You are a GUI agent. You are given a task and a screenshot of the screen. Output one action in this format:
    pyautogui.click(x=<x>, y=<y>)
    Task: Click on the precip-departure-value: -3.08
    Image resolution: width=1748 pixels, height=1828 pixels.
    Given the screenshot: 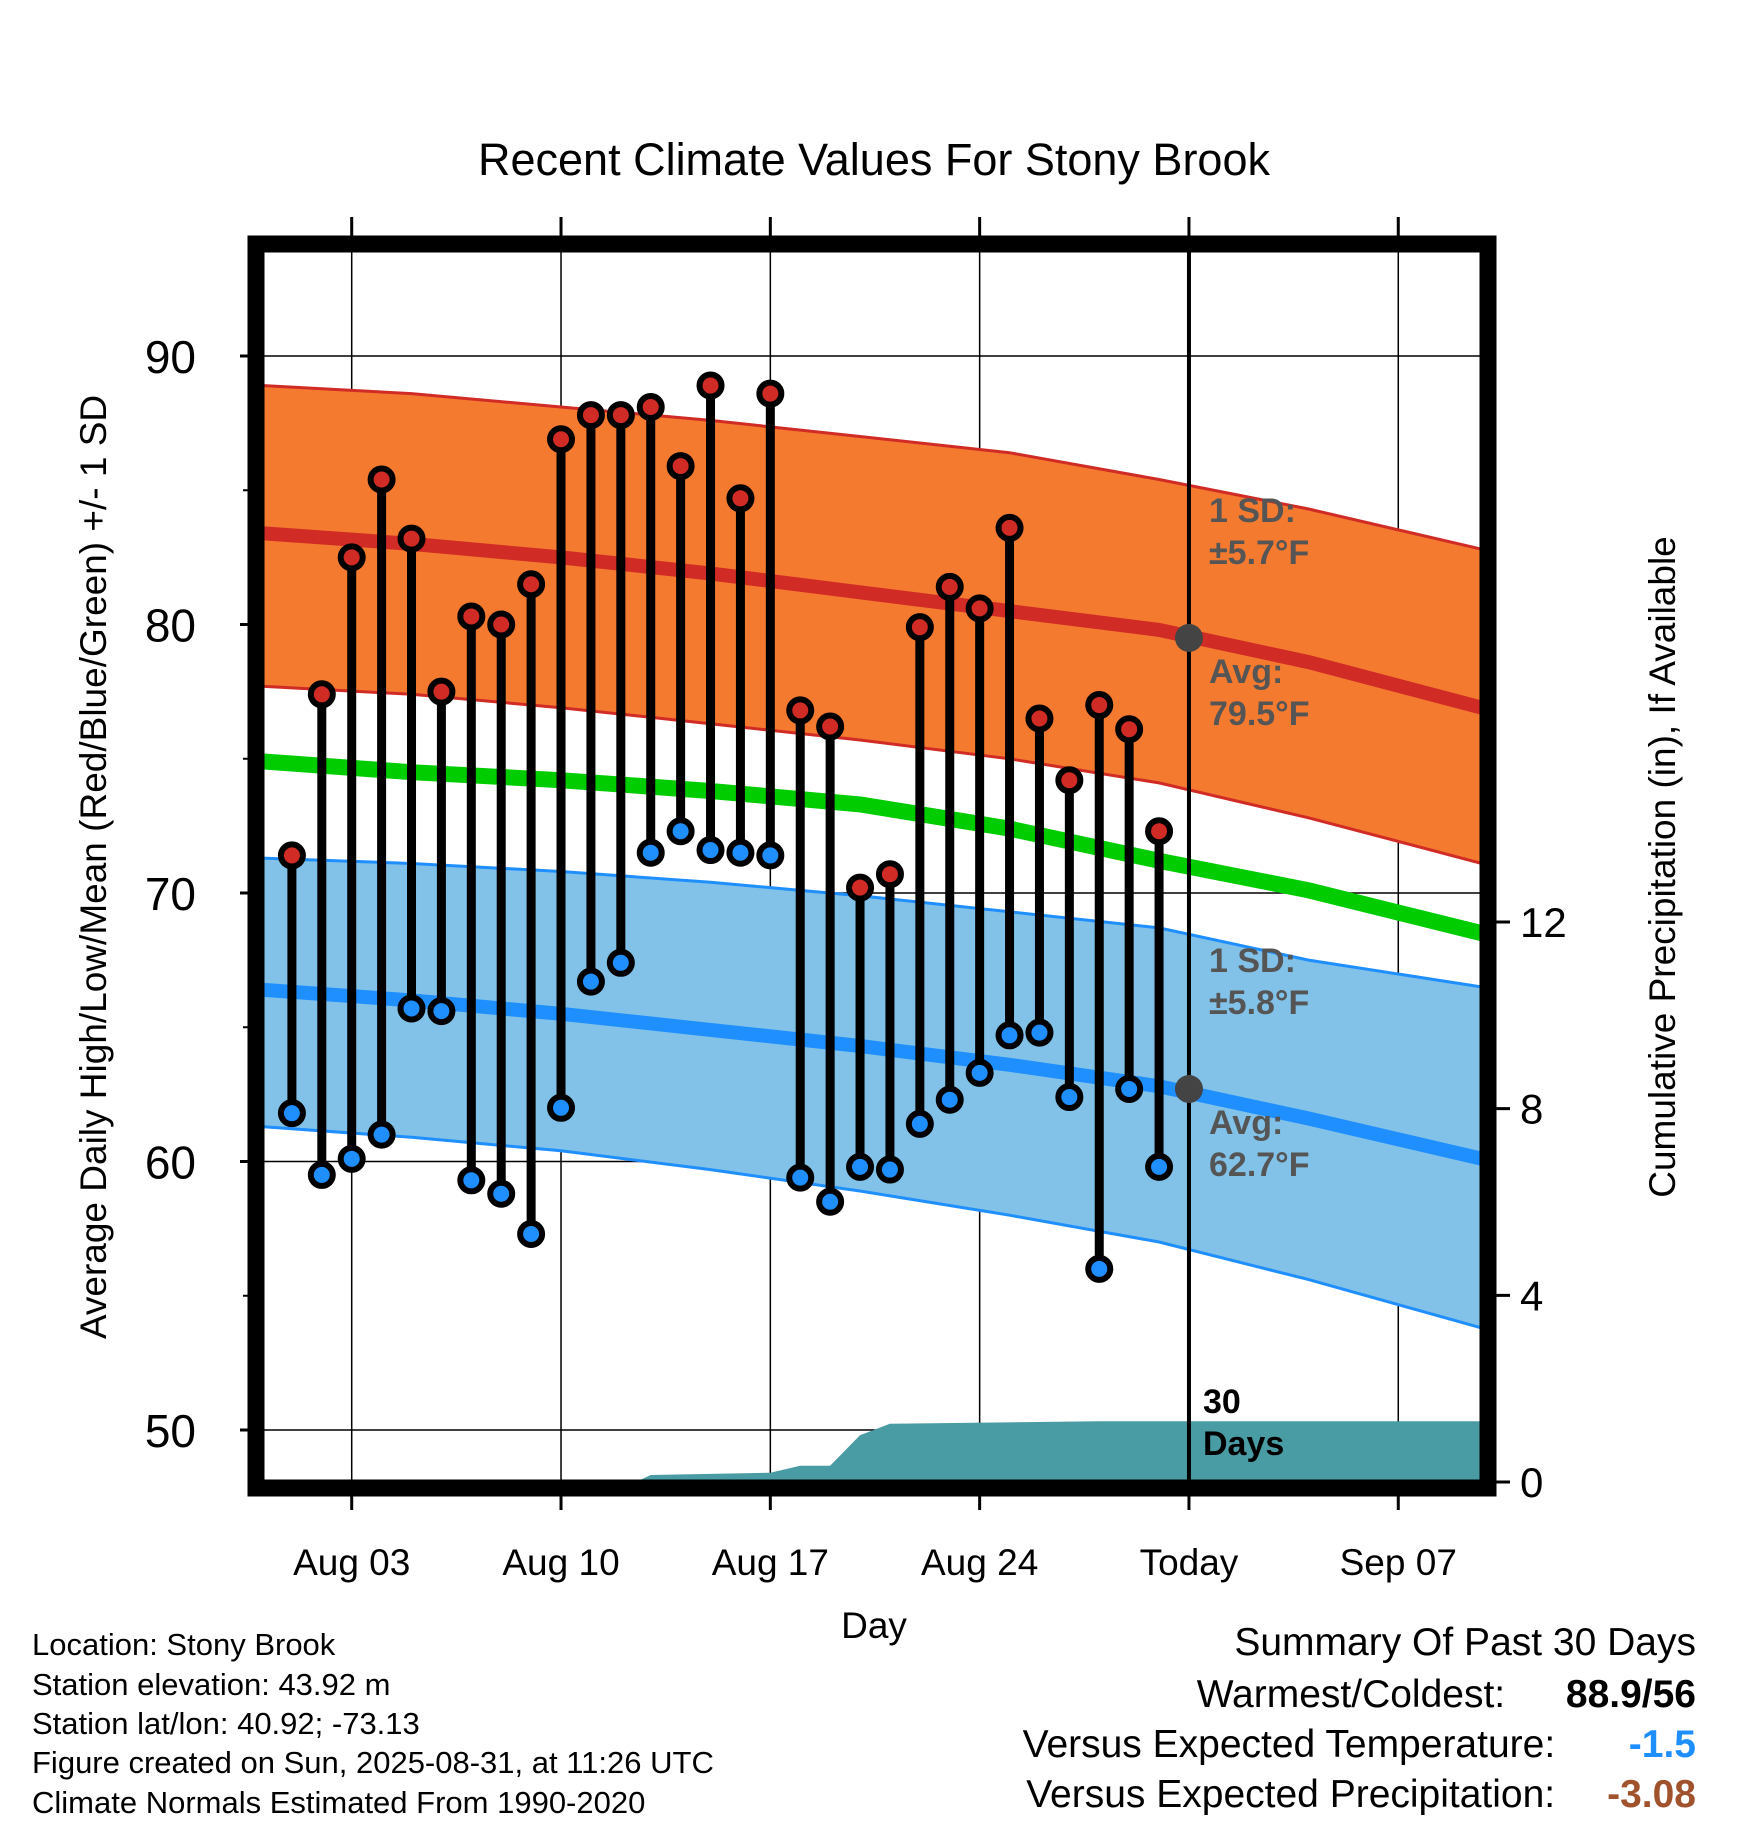 What is the action you would take?
    pyautogui.click(x=1651, y=1794)
    